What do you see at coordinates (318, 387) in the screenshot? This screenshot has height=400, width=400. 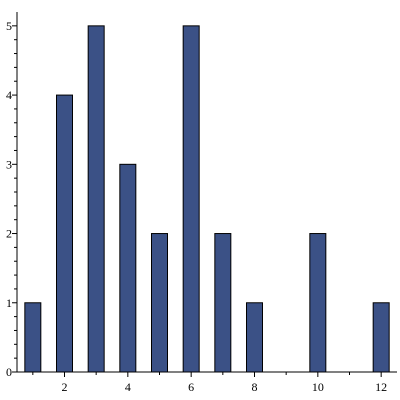 I see `x-tick-label: 10` at bounding box center [318, 387].